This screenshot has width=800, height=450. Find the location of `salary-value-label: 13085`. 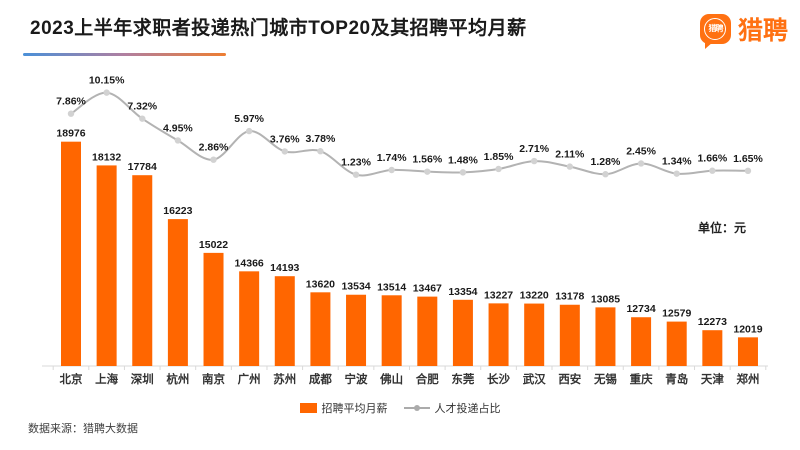

salary-value-label: 13085 is located at coordinates (605, 299).